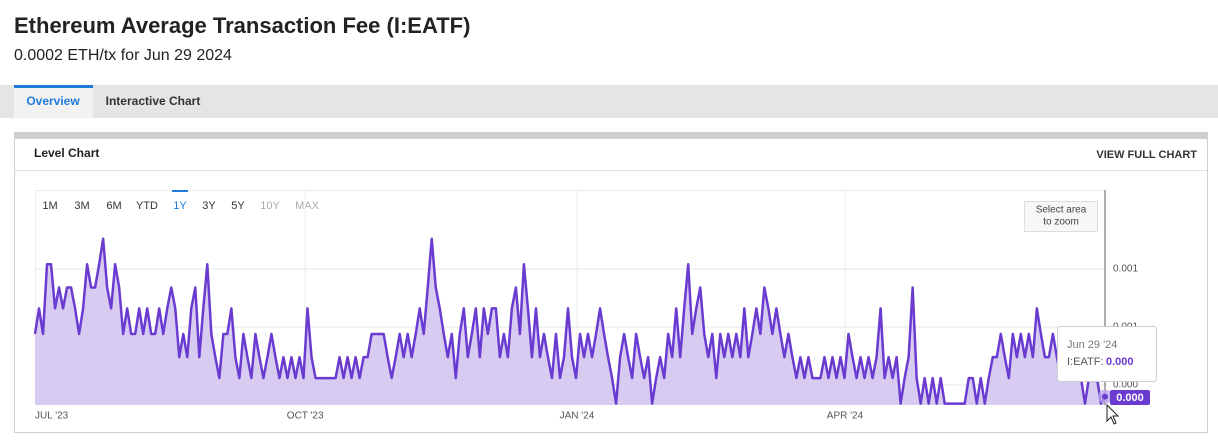 This screenshot has height=442, width=1218. What do you see at coordinates (1107, 354) in the screenshot?
I see `tooltip` at bounding box center [1107, 354].